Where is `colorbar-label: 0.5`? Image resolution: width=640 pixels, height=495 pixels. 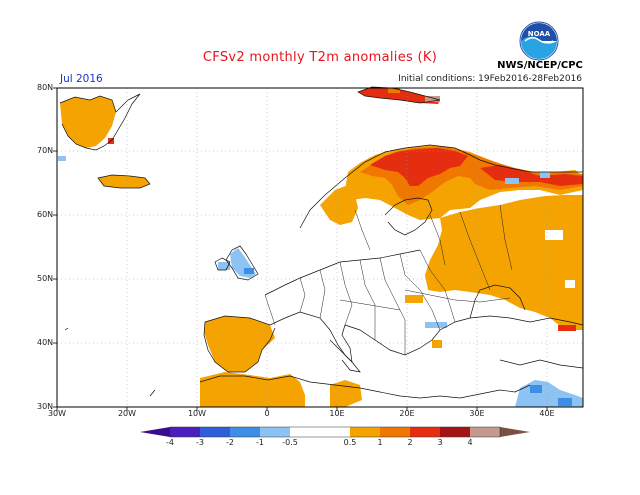
colorbar-label: 0.5 is located at coordinates (350, 442).